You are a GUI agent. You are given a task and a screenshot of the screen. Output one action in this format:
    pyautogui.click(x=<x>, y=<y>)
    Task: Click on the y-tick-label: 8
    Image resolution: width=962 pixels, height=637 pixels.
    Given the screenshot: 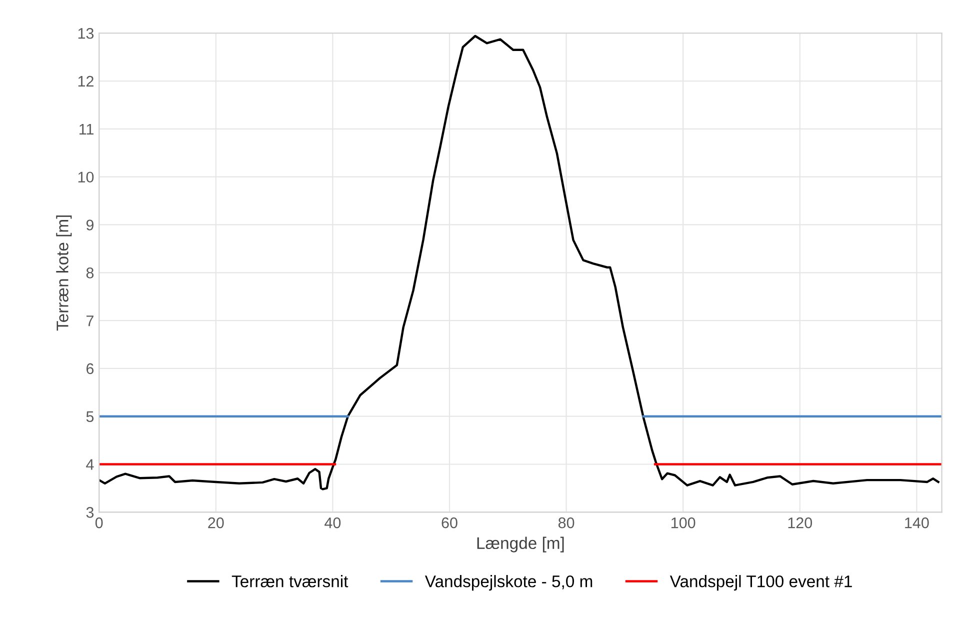 What is the action you would take?
    pyautogui.click(x=90, y=273)
    